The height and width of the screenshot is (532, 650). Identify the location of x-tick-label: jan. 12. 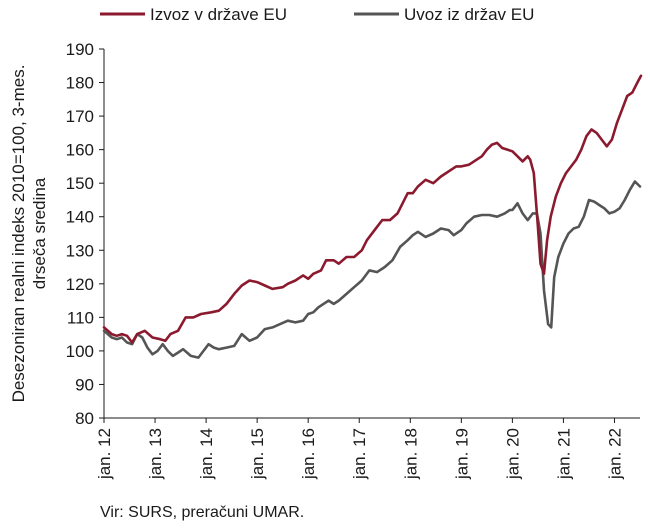
(104, 454).